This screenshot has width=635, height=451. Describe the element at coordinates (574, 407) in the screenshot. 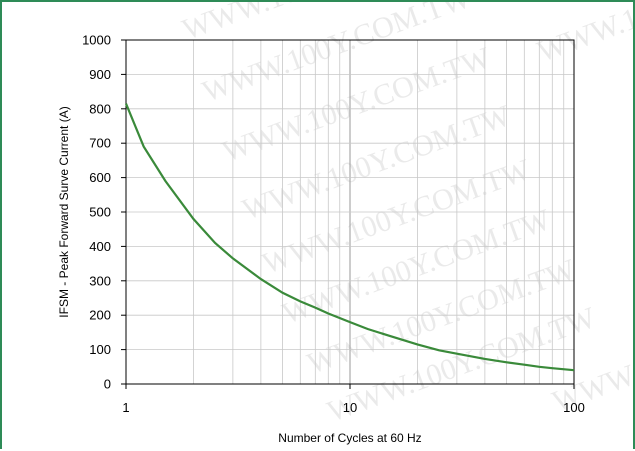

I see `x-tick-label: 100` at that location.